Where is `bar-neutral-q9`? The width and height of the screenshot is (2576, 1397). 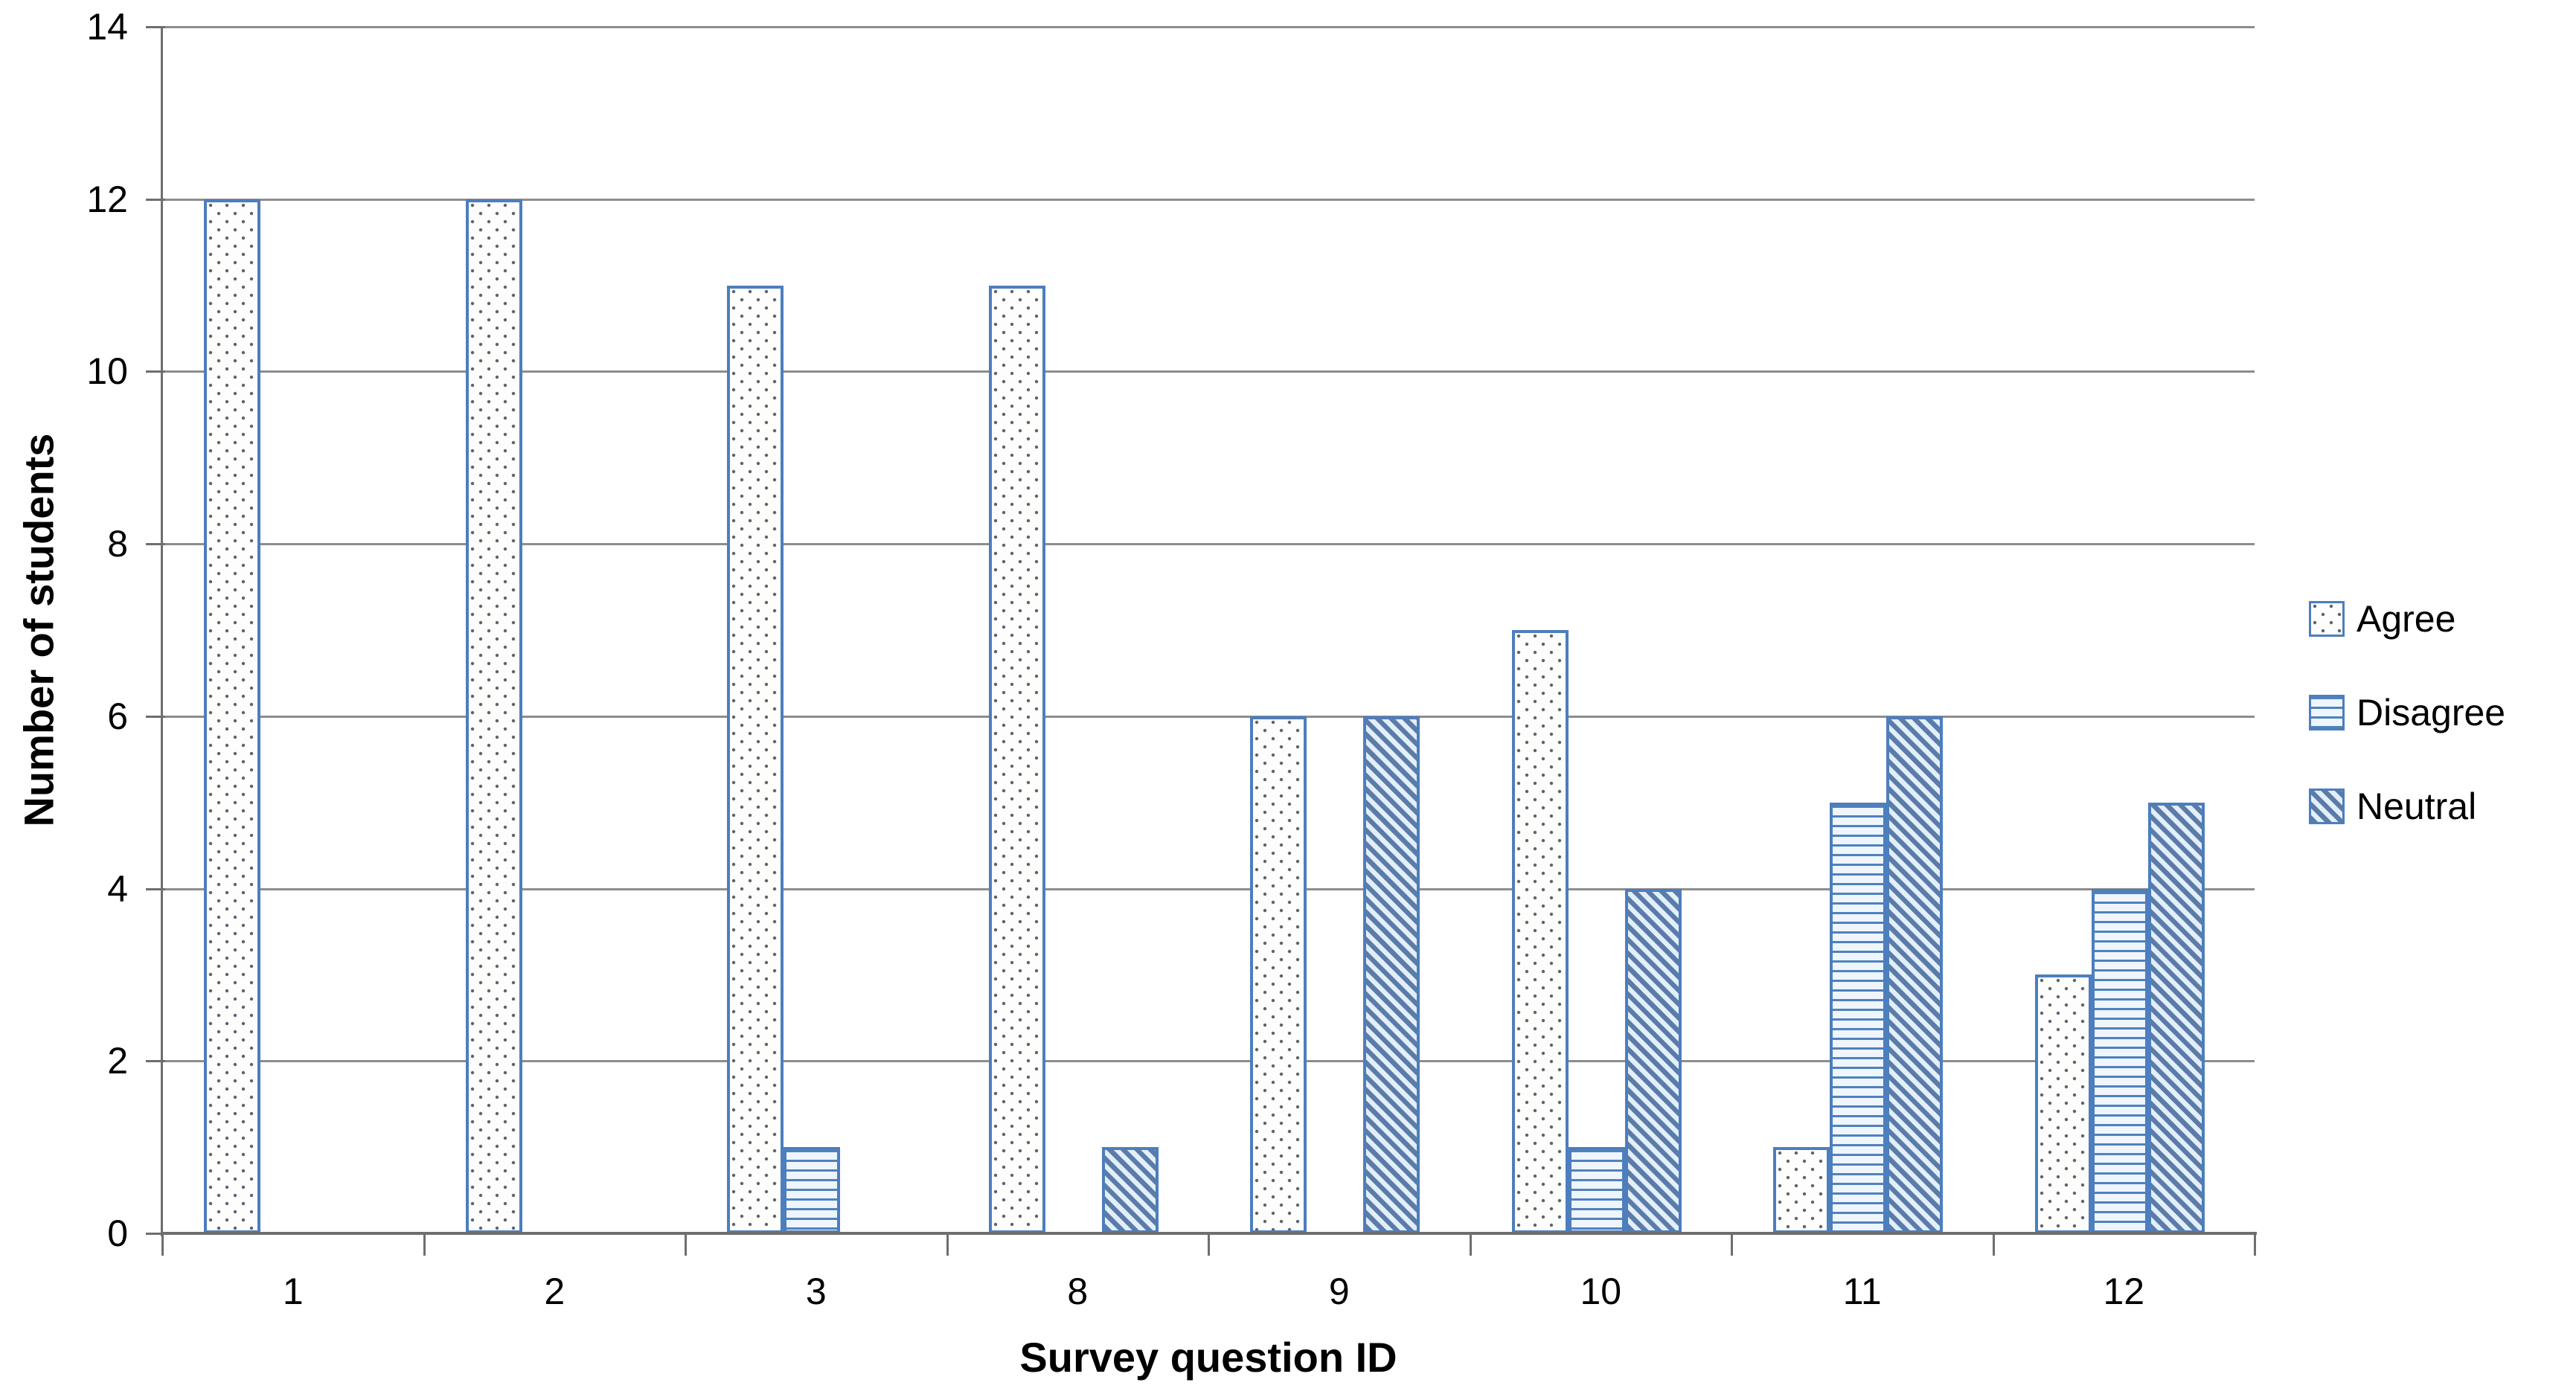 bar-neutral-q9 is located at coordinates (1392, 974).